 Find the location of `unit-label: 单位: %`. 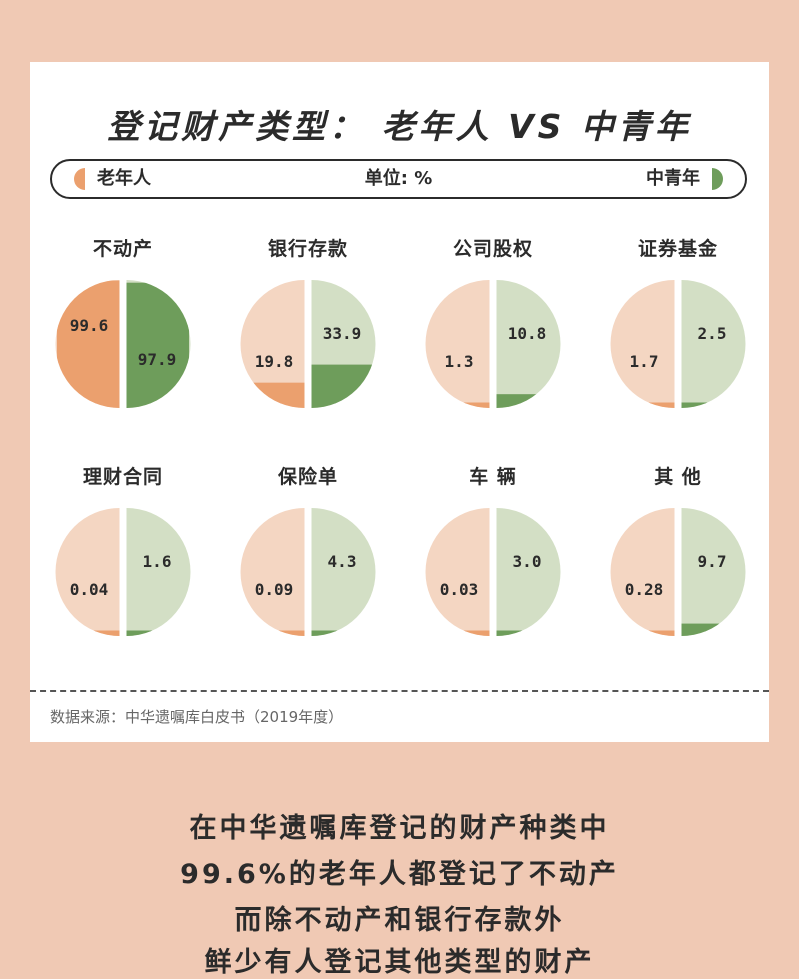

unit-label: 单位: % is located at coordinates (398, 178).